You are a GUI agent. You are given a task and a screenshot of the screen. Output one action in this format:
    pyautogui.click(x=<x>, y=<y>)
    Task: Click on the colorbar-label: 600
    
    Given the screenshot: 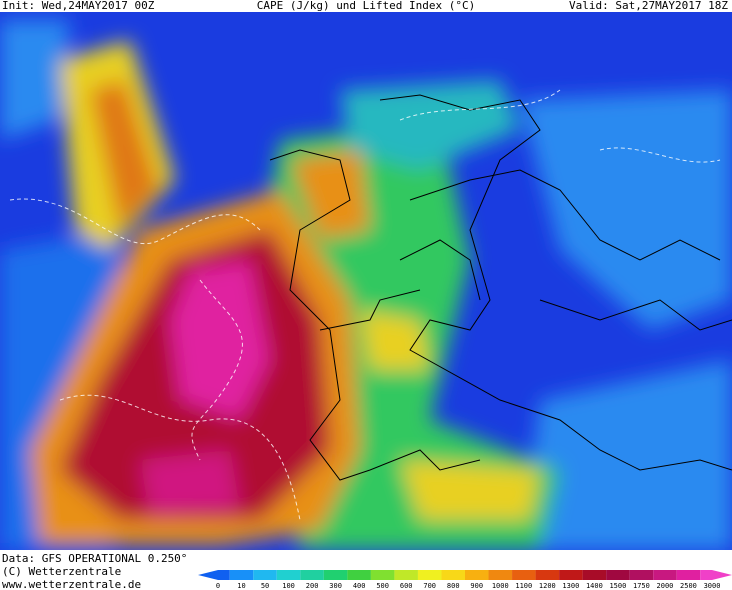 What is the action you would take?
    pyautogui.click(x=406, y=586)
    